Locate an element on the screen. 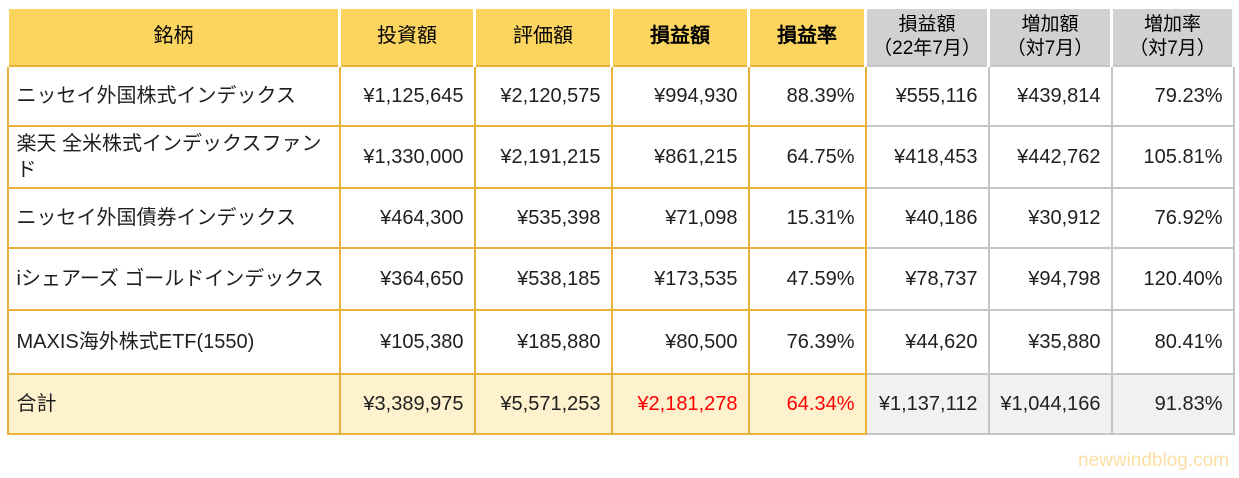 Image resolution: width=1239 pixels, height=478 pixels. col-header-stock: 銘柄 is located at coordinates (173, 36).